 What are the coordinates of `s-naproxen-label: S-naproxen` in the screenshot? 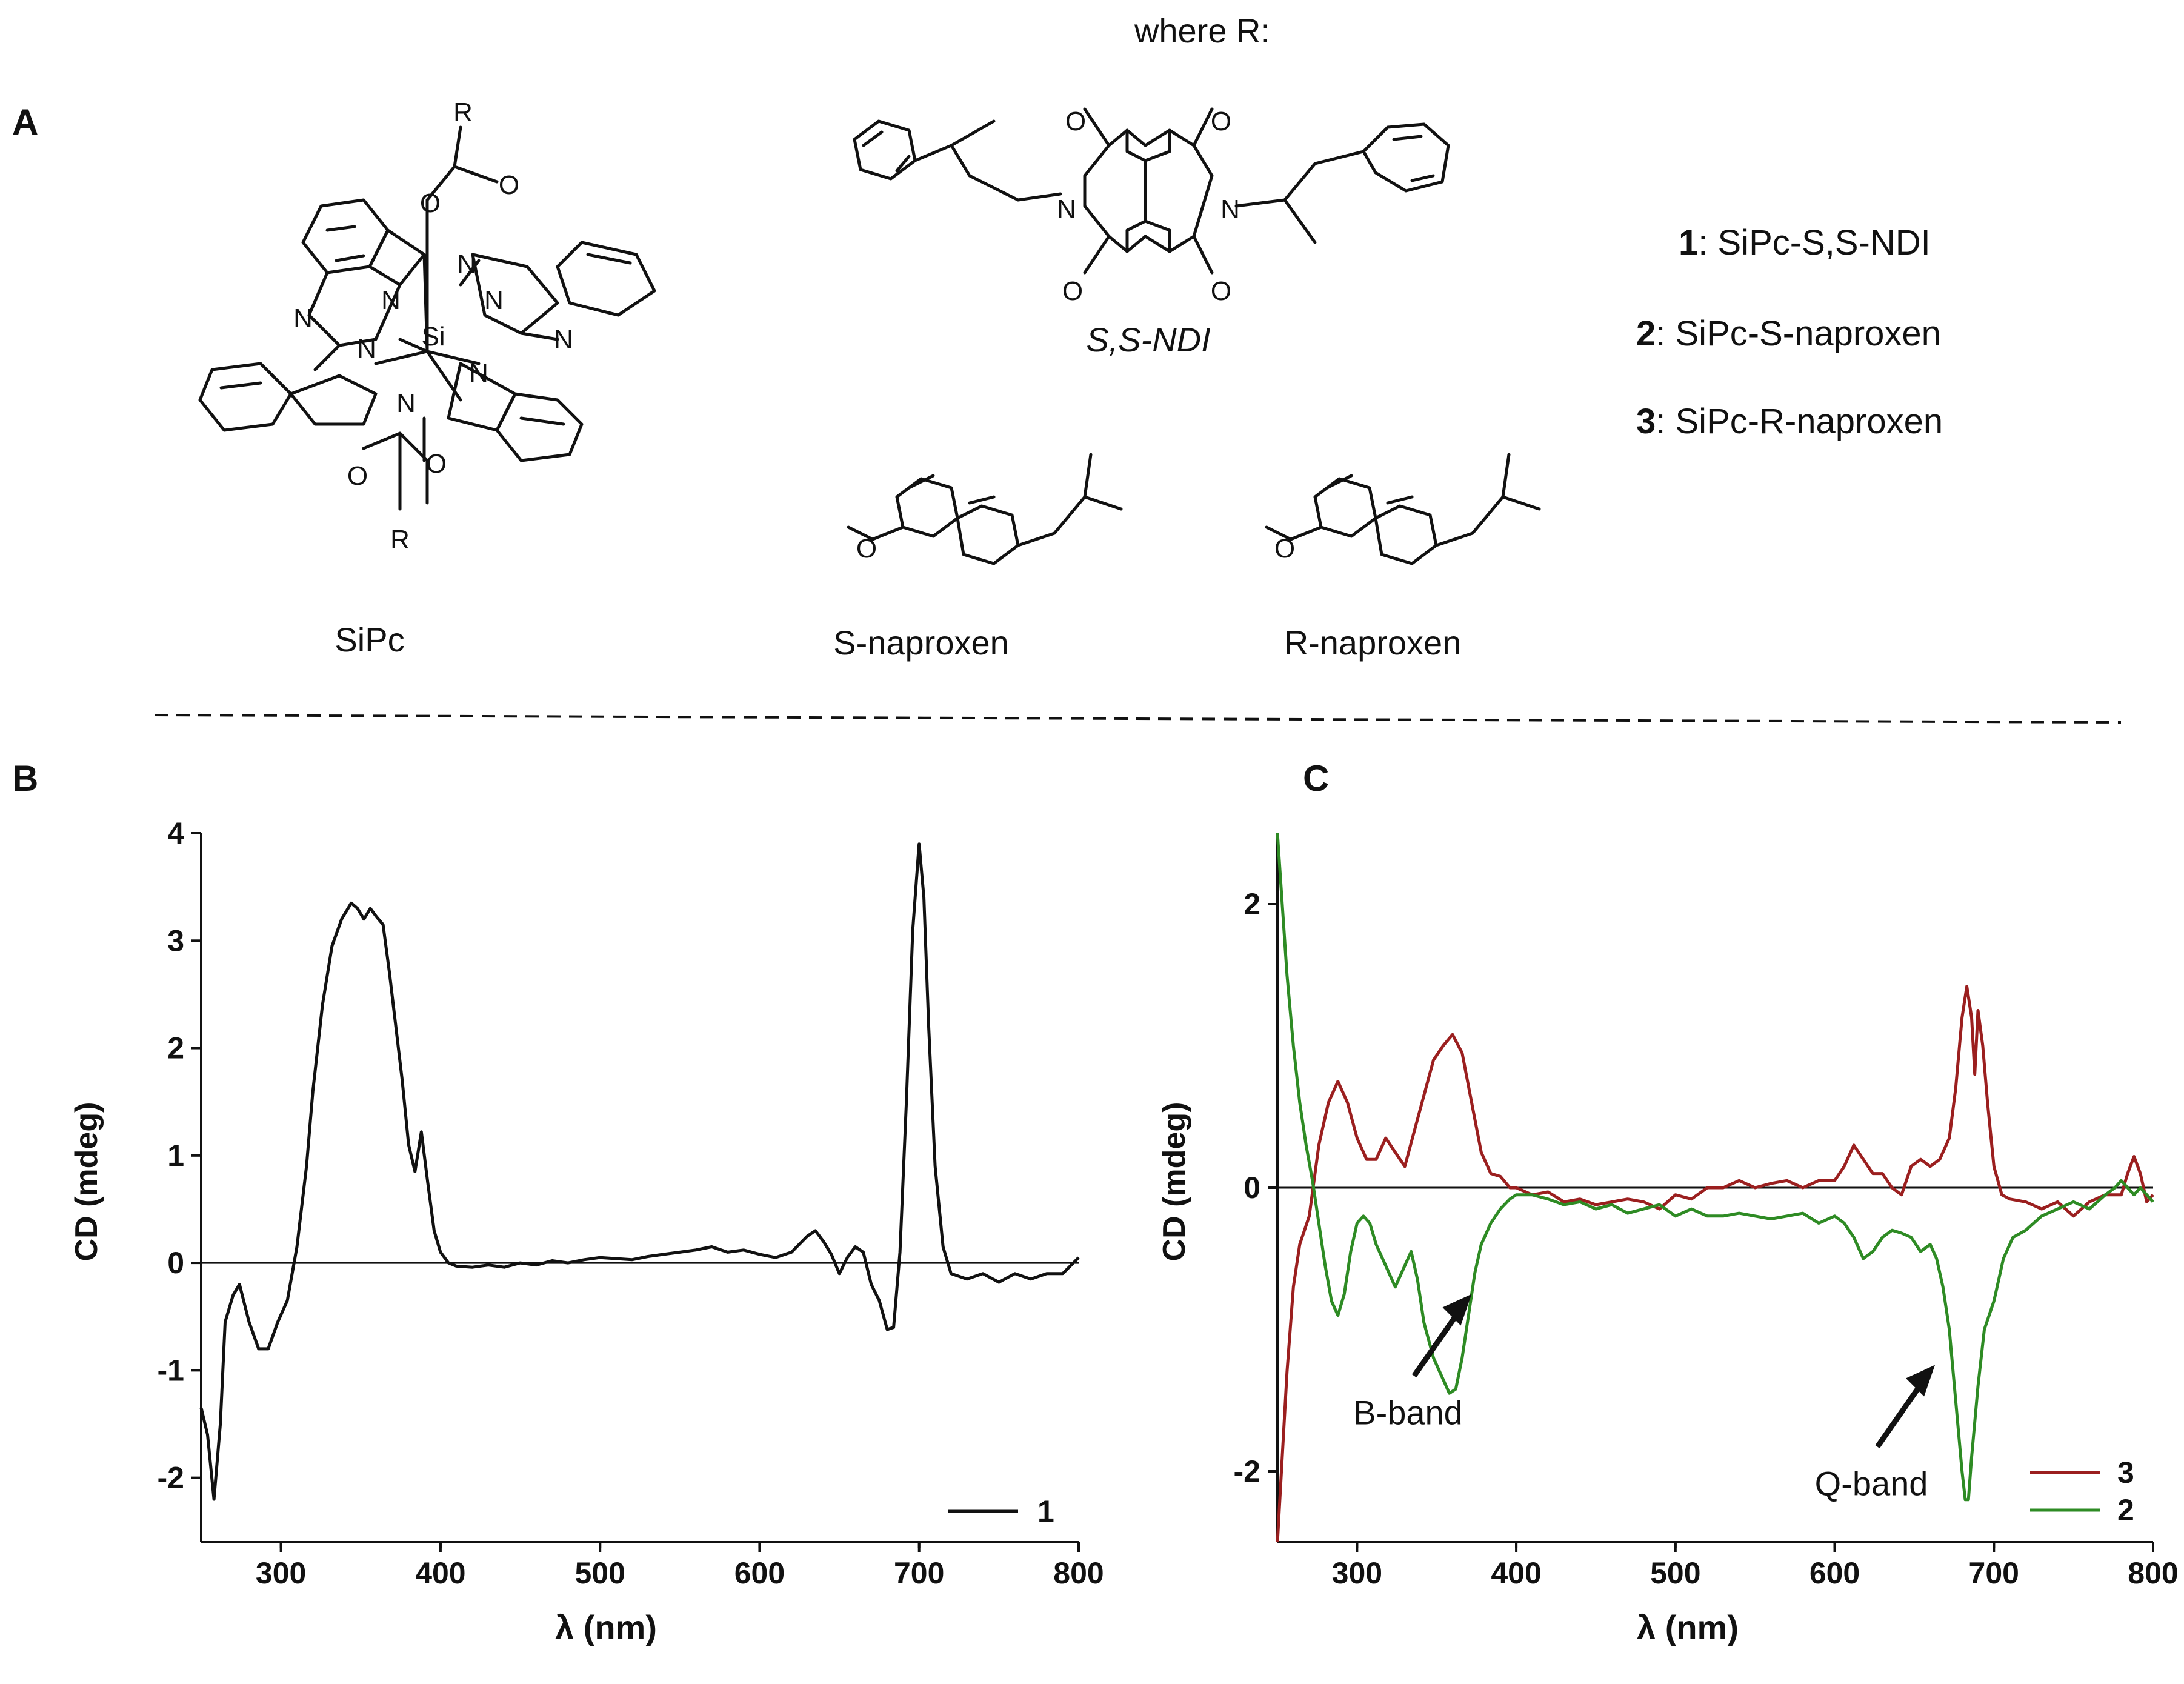 It's located at (921, 643).